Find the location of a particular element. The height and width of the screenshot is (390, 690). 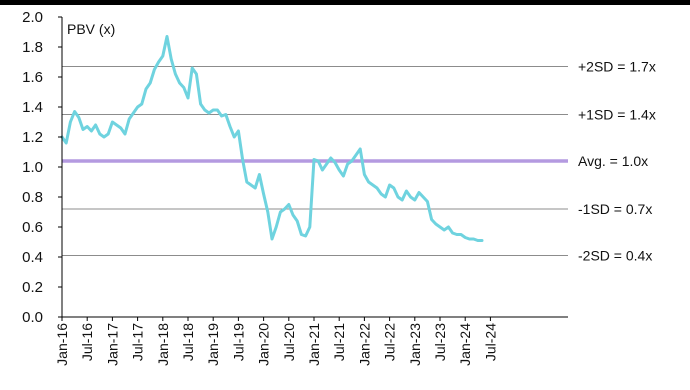

x-tick-label-14: Jan-23 is located at coordinates (415, 344).